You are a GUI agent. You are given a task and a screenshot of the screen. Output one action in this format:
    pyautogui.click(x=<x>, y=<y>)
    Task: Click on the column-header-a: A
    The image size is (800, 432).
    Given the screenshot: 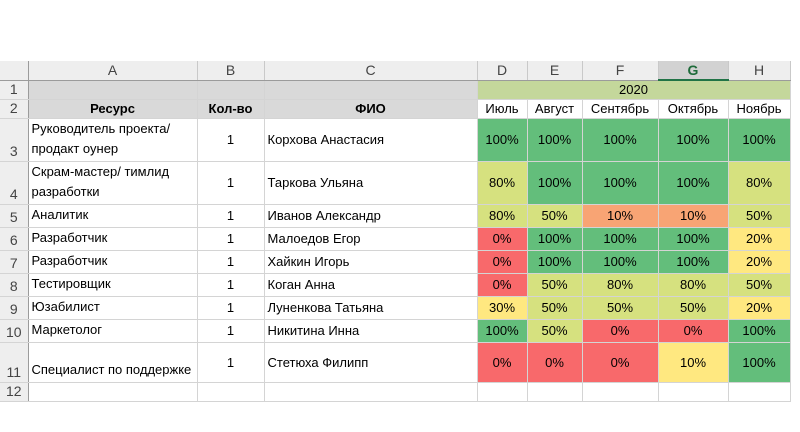 What is the action you would take?
    pyautogui.click(x=113, y=71)
    